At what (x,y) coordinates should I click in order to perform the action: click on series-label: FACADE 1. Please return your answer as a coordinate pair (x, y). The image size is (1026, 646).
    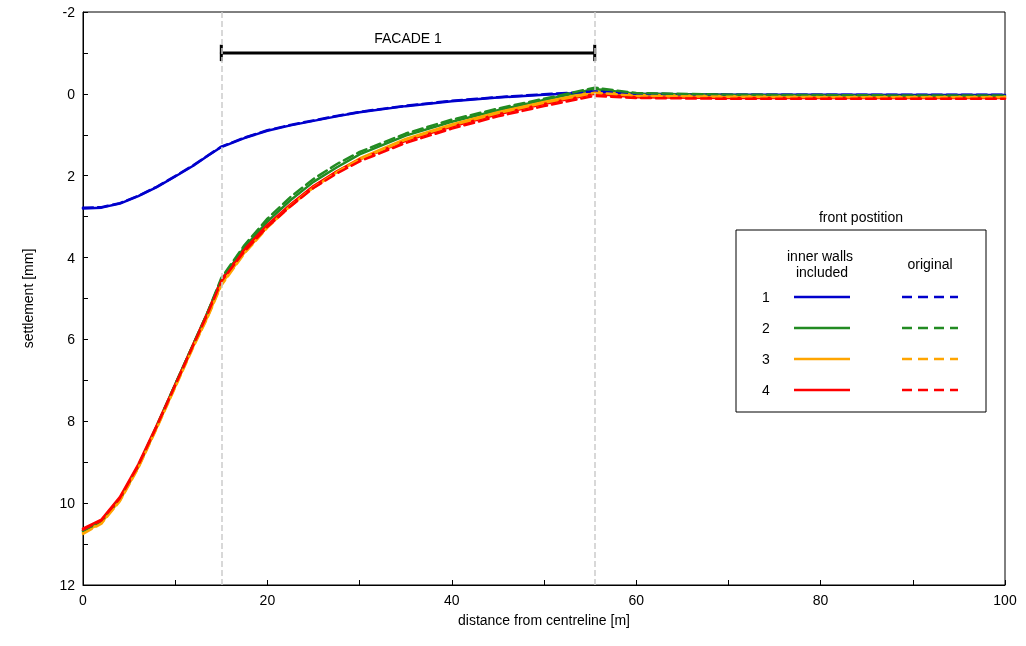
    Looking at the image, I should click on (408, 37).